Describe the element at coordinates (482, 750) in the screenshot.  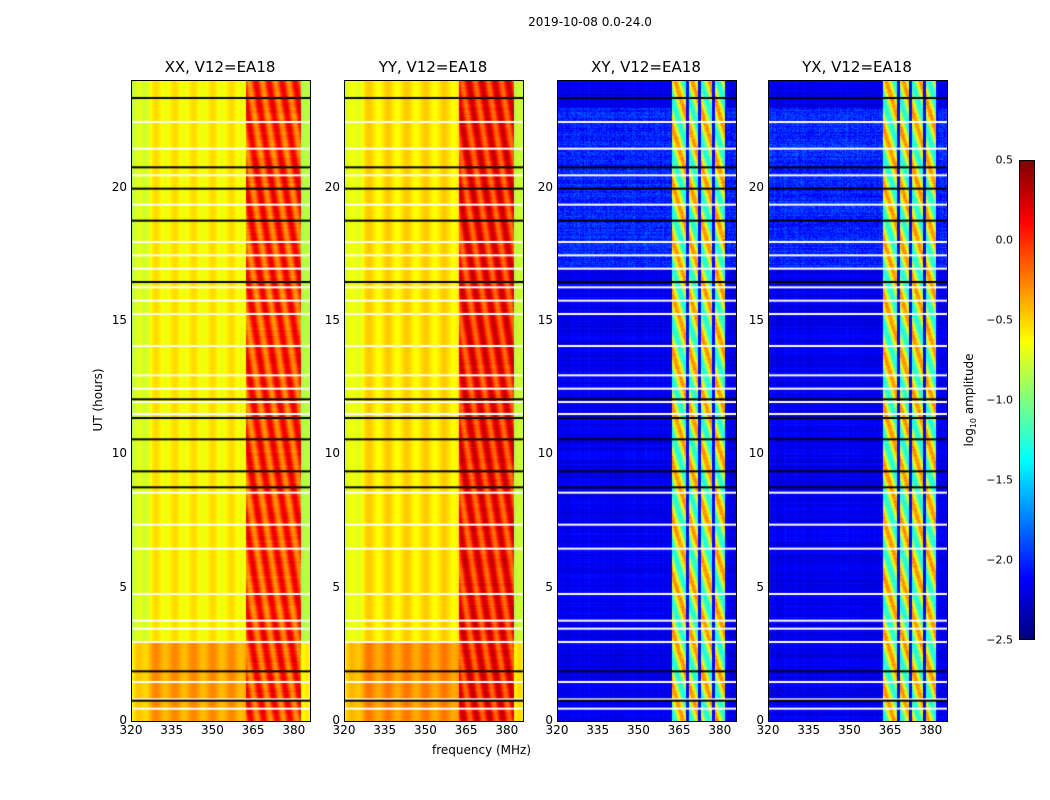
I see `x-axis-label: frequency (MHz)` at that location.